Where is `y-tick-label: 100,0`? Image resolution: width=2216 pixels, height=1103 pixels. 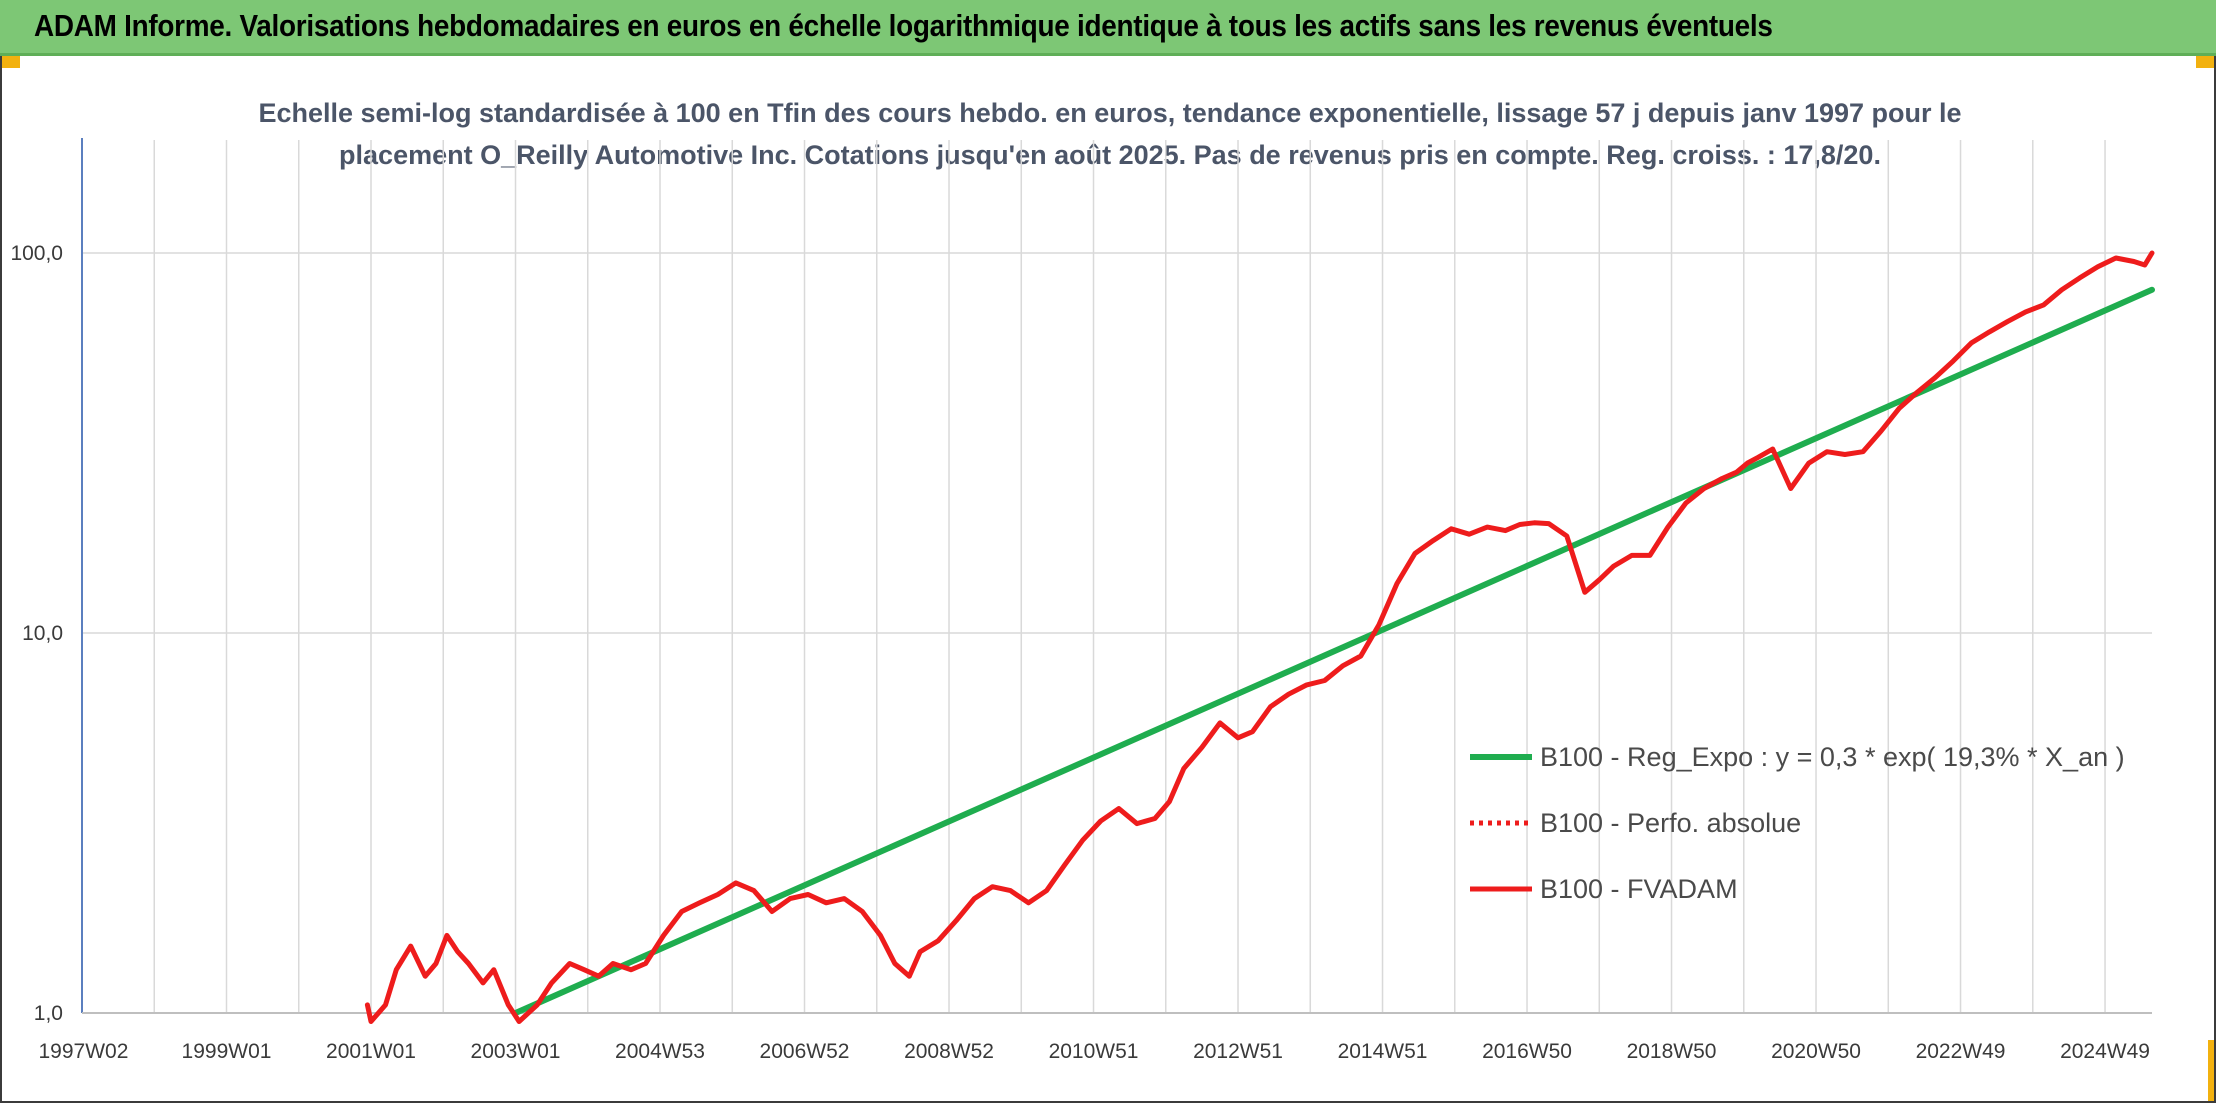 y-tick-label: 100,0 is located at coordinates (36, 253).